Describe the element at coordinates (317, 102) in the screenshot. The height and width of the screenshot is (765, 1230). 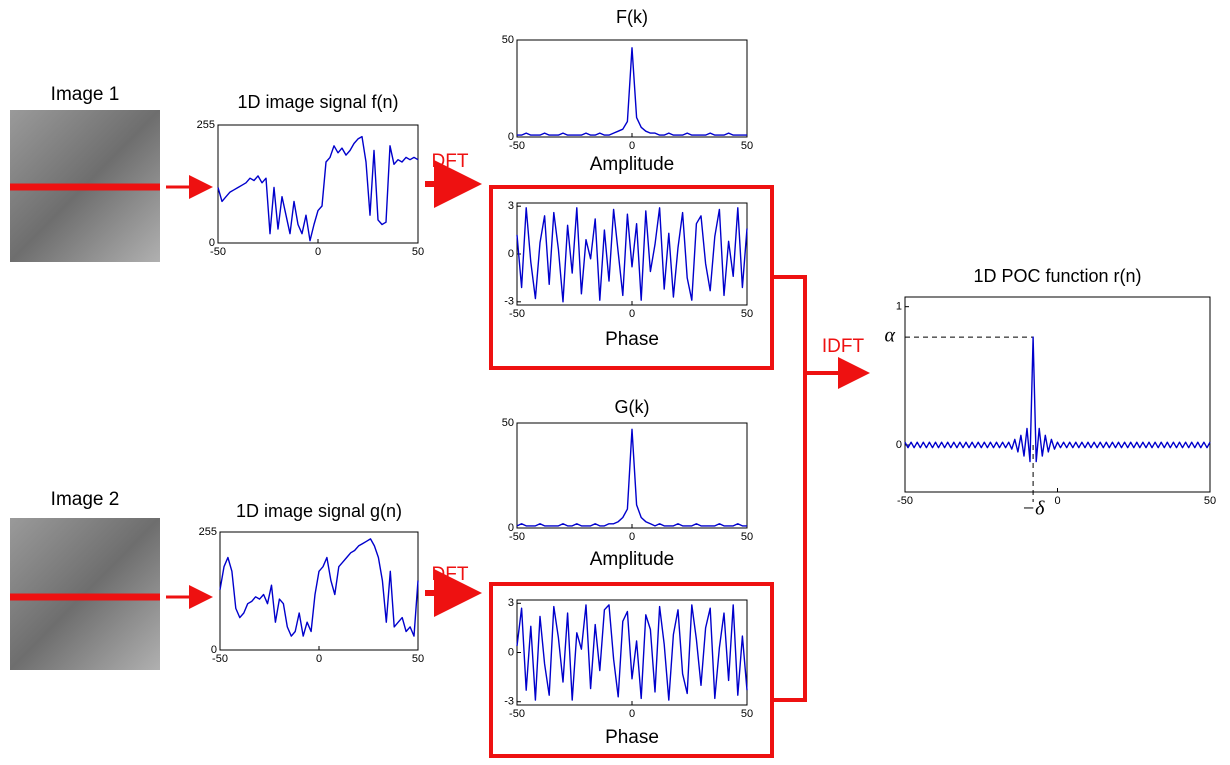
I see `chart-title: 1D image signal f(n)` at that location.